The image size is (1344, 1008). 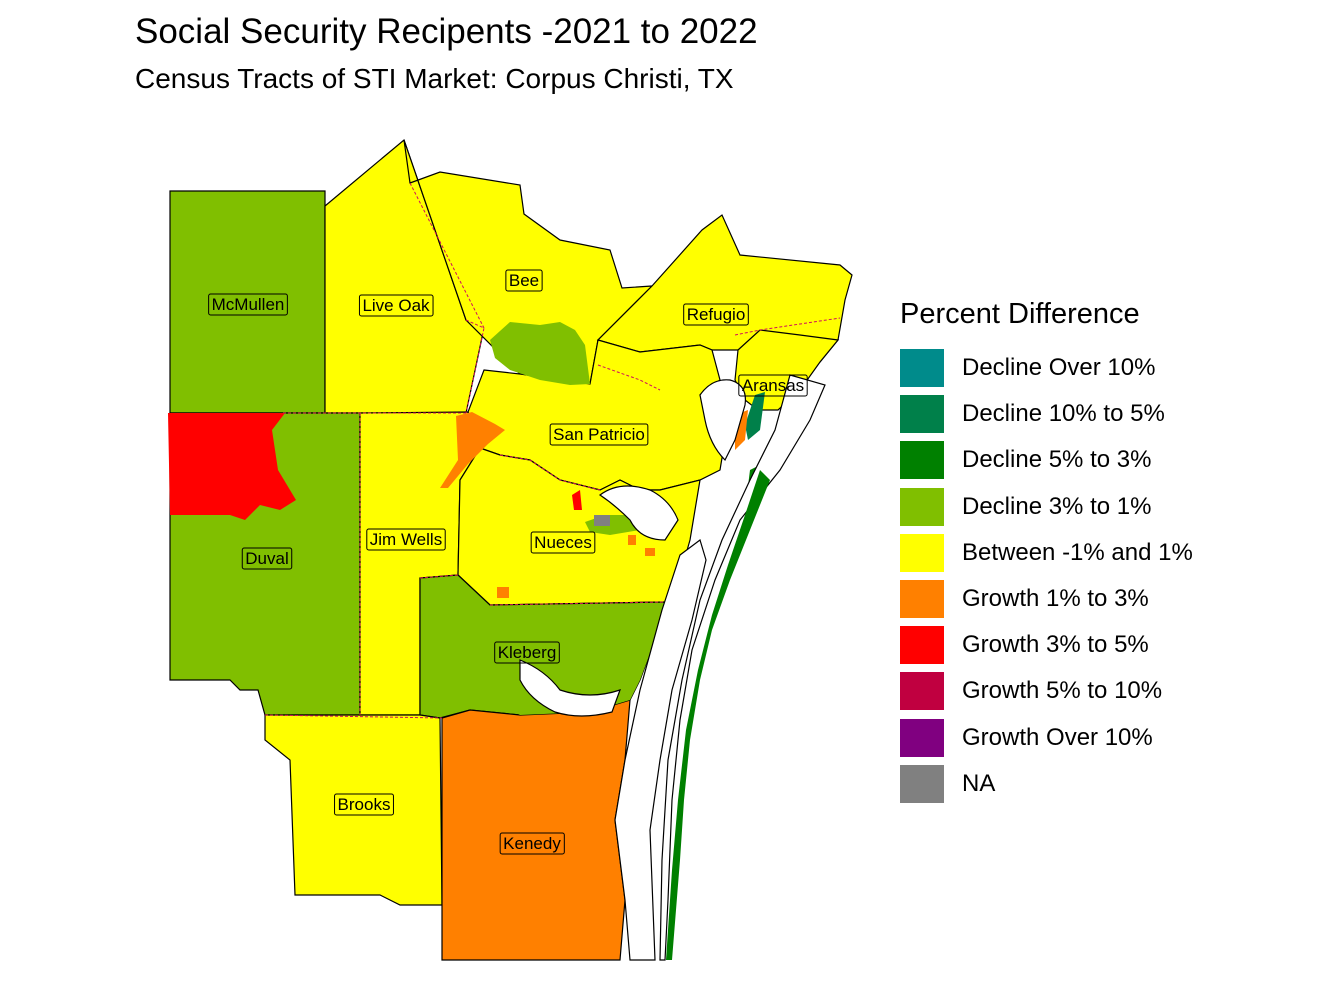 What do you see at coordinates (536, 830) in the screenshot?
I see `county-kenedy` at bounding box center [536, 830].